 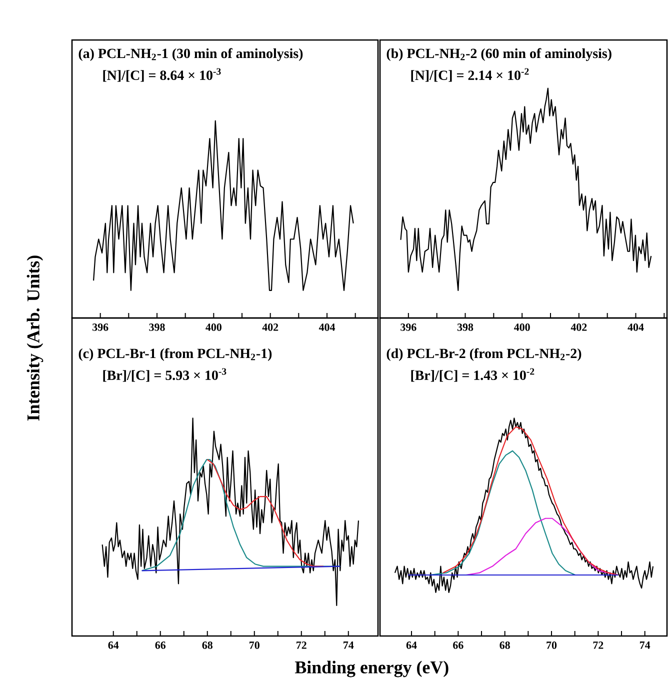 I want to click on chart-title: (d) PCL-Br-2 (from PCL-NH$_{2}$-2), so click(x=484, y=354).